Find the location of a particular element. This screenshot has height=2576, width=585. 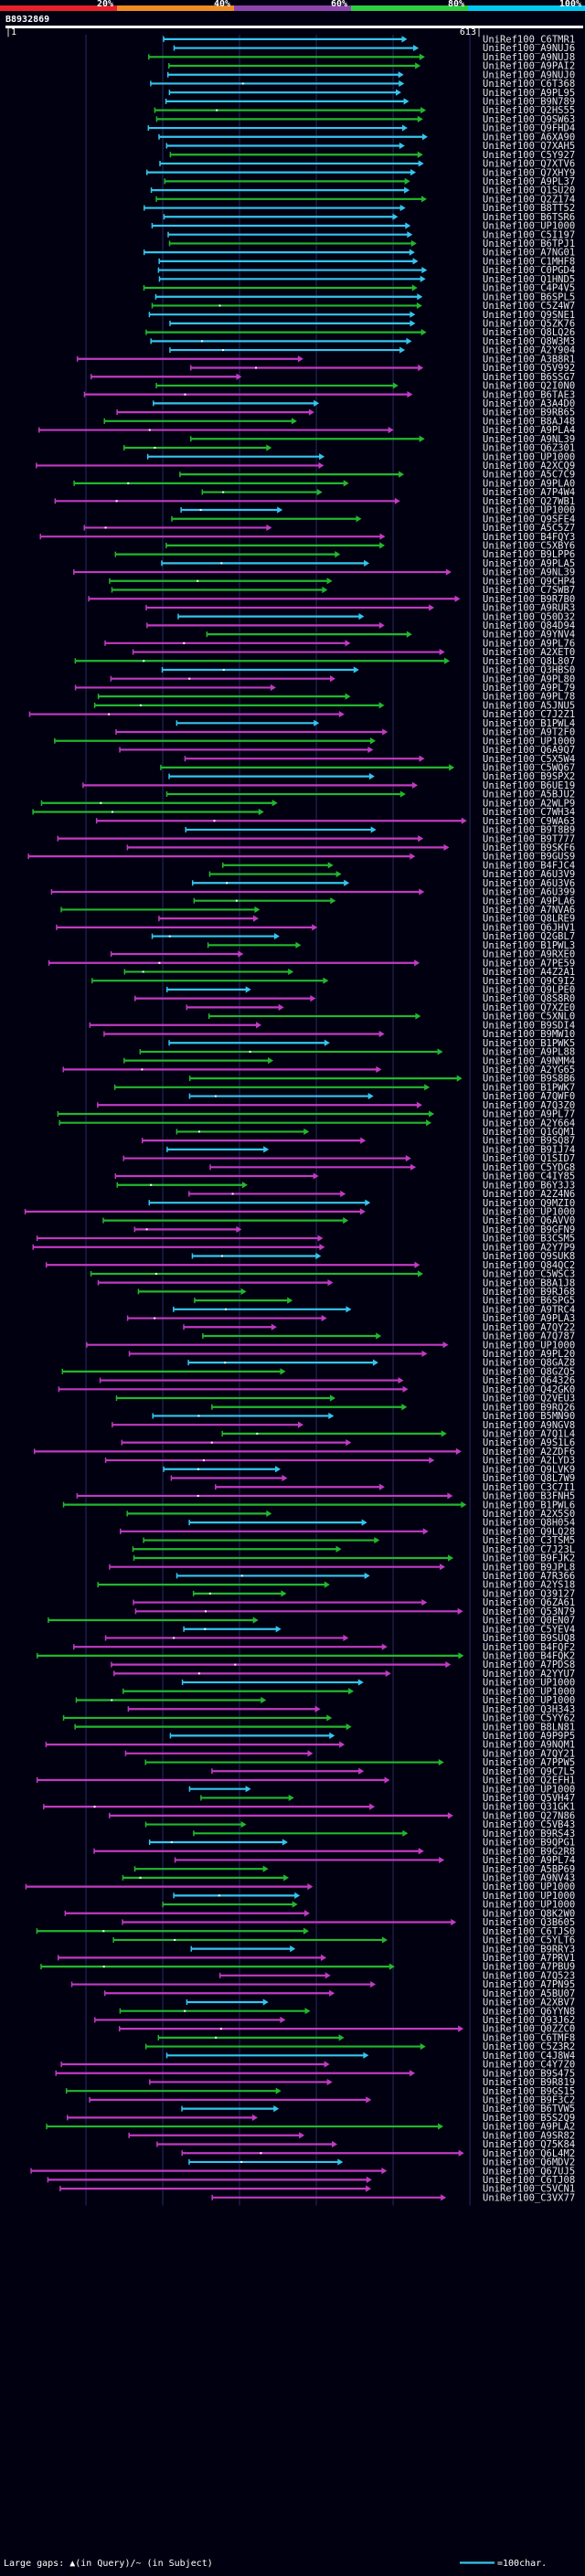

subject-label: UniRef100_A9PAI2 is located at coordinates (529, 66).